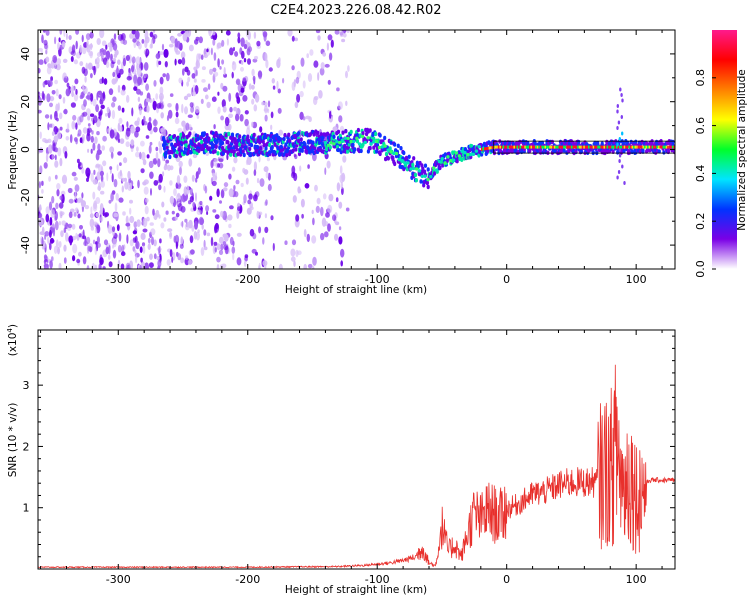 The height and width of the screenshot is (600, 750). I want to click on colorbar-tick-label: 0.0, so click(700, 269).